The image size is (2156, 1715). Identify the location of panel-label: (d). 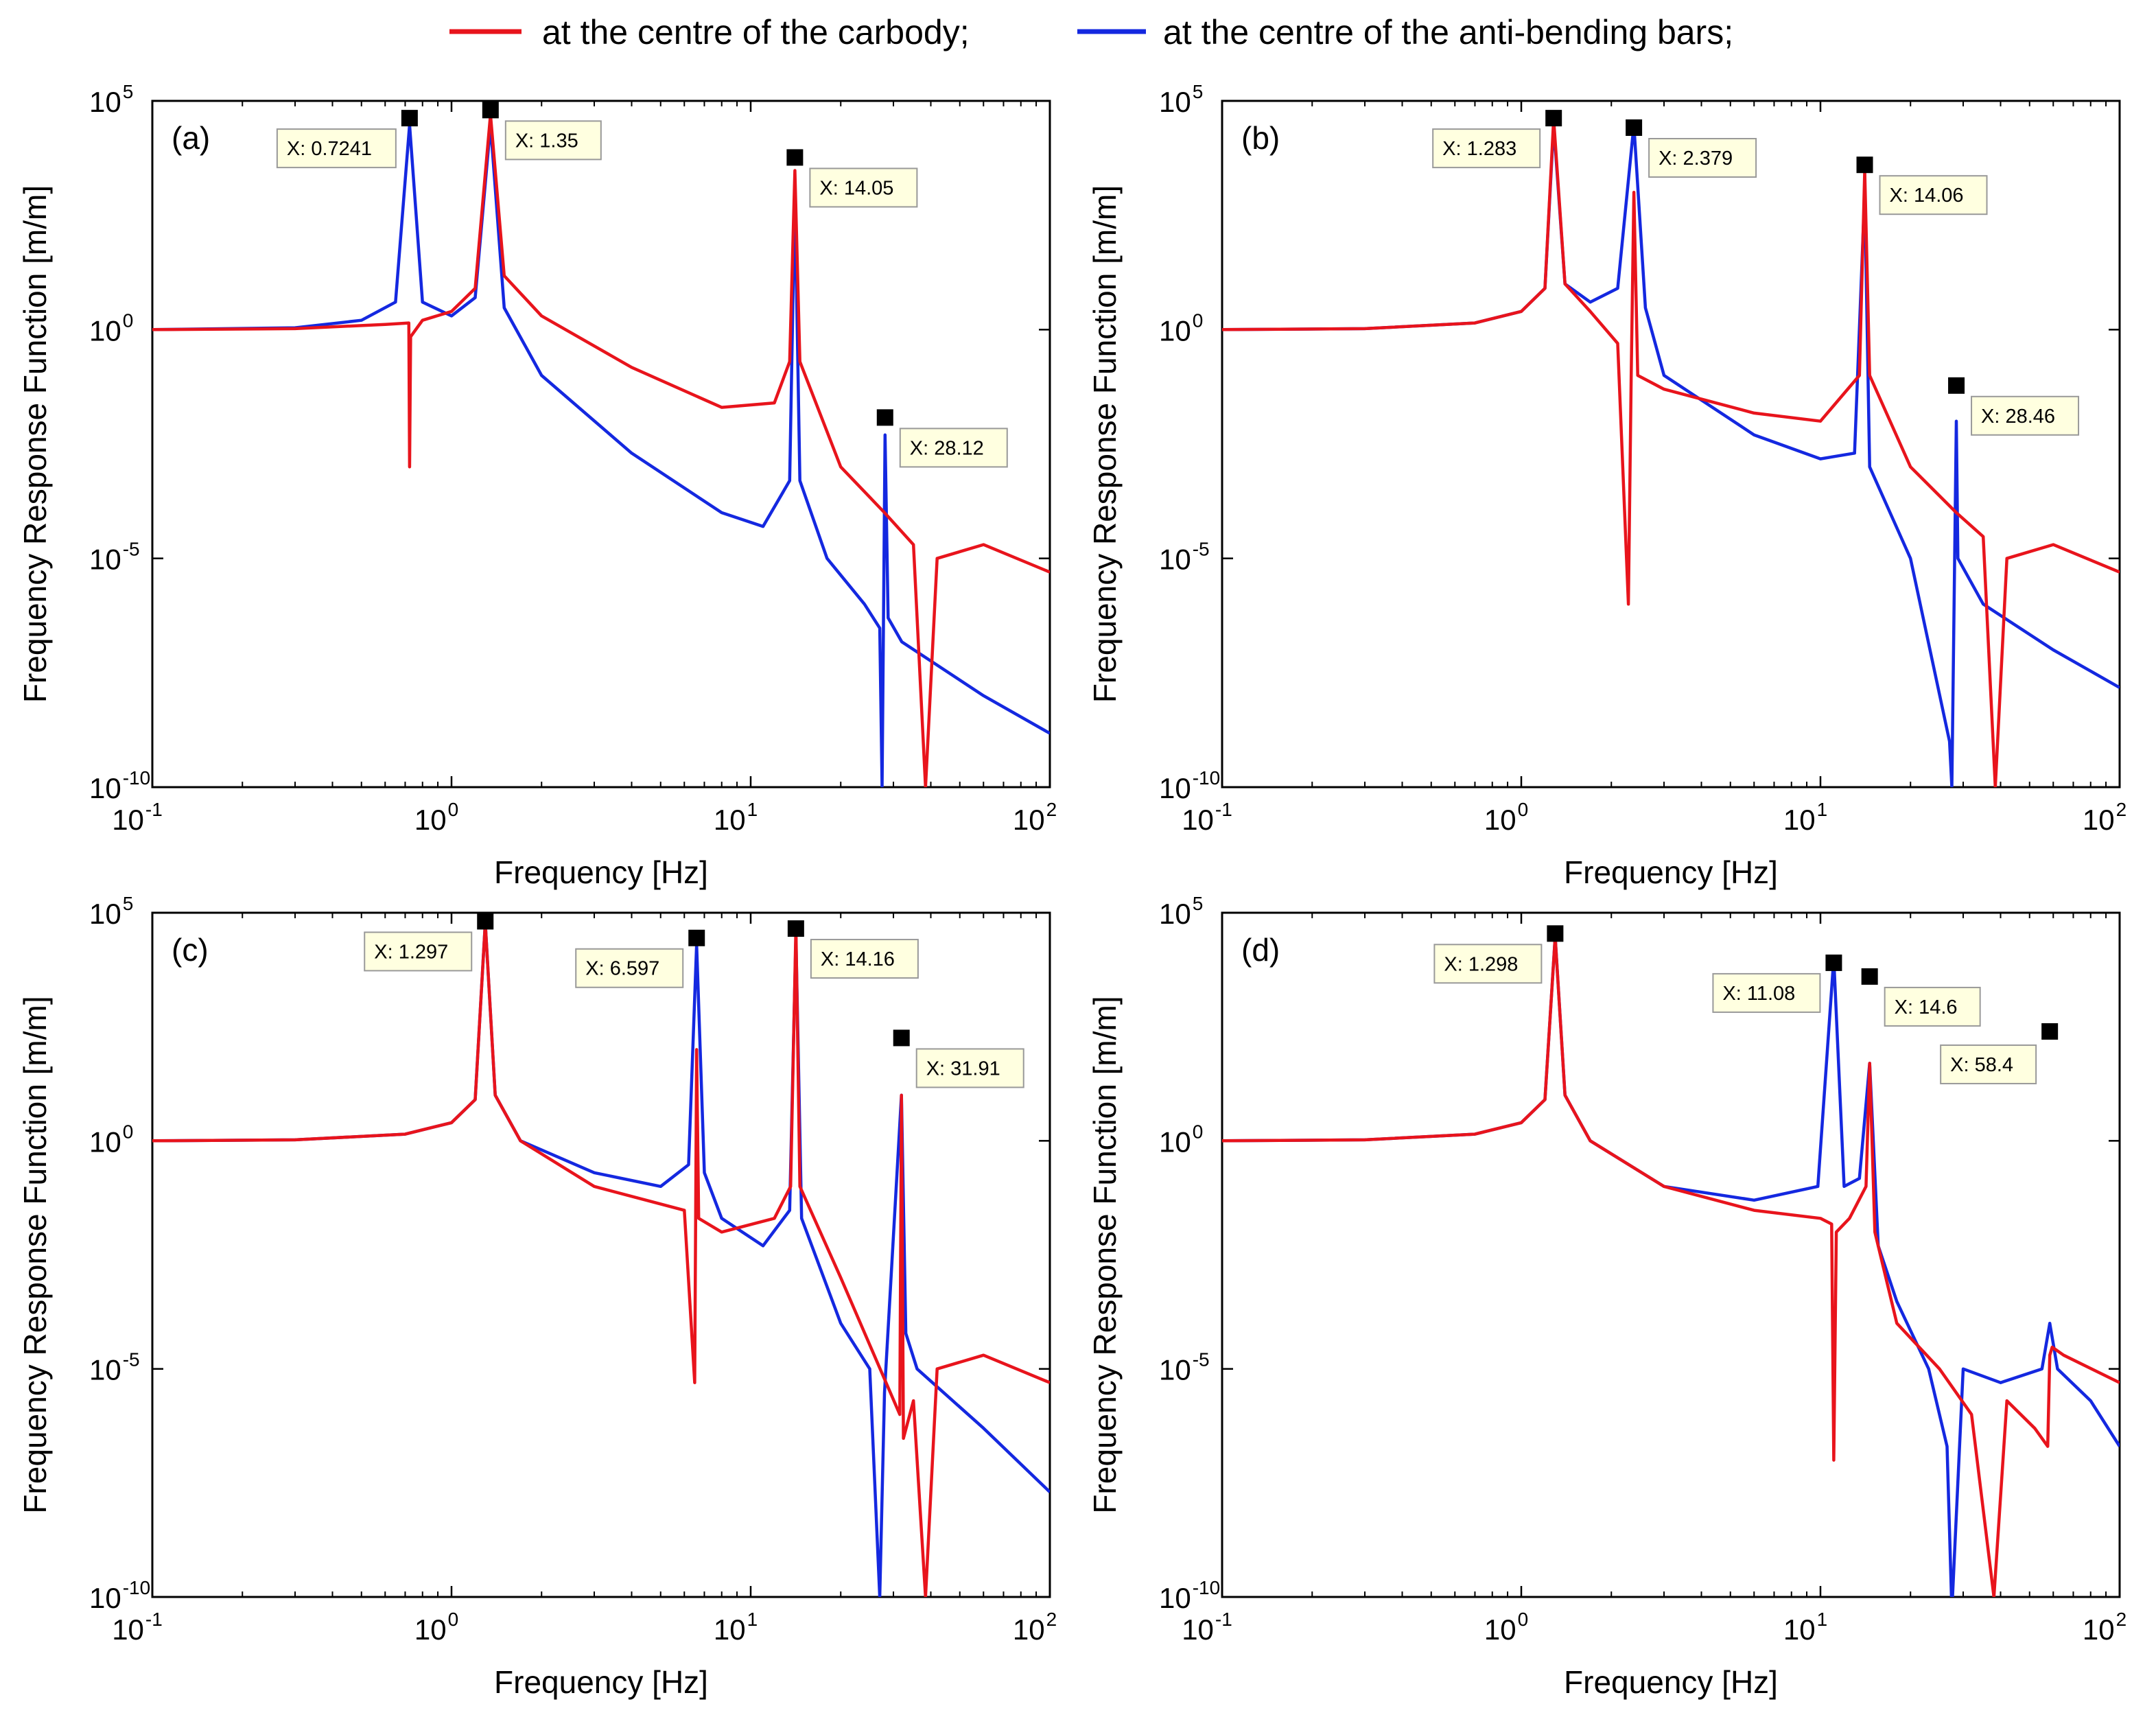
(1260, 950).